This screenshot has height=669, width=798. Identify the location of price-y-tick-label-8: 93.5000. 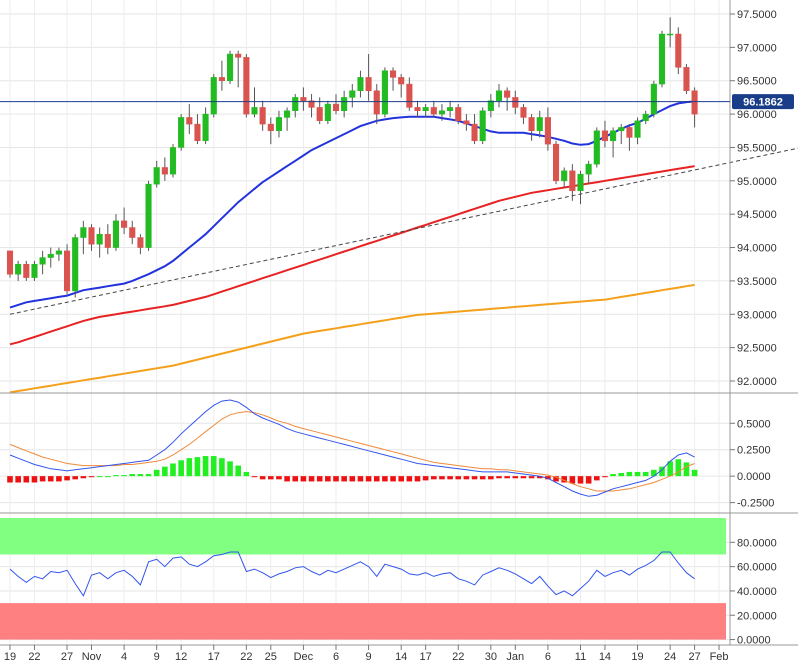
(757, 282).